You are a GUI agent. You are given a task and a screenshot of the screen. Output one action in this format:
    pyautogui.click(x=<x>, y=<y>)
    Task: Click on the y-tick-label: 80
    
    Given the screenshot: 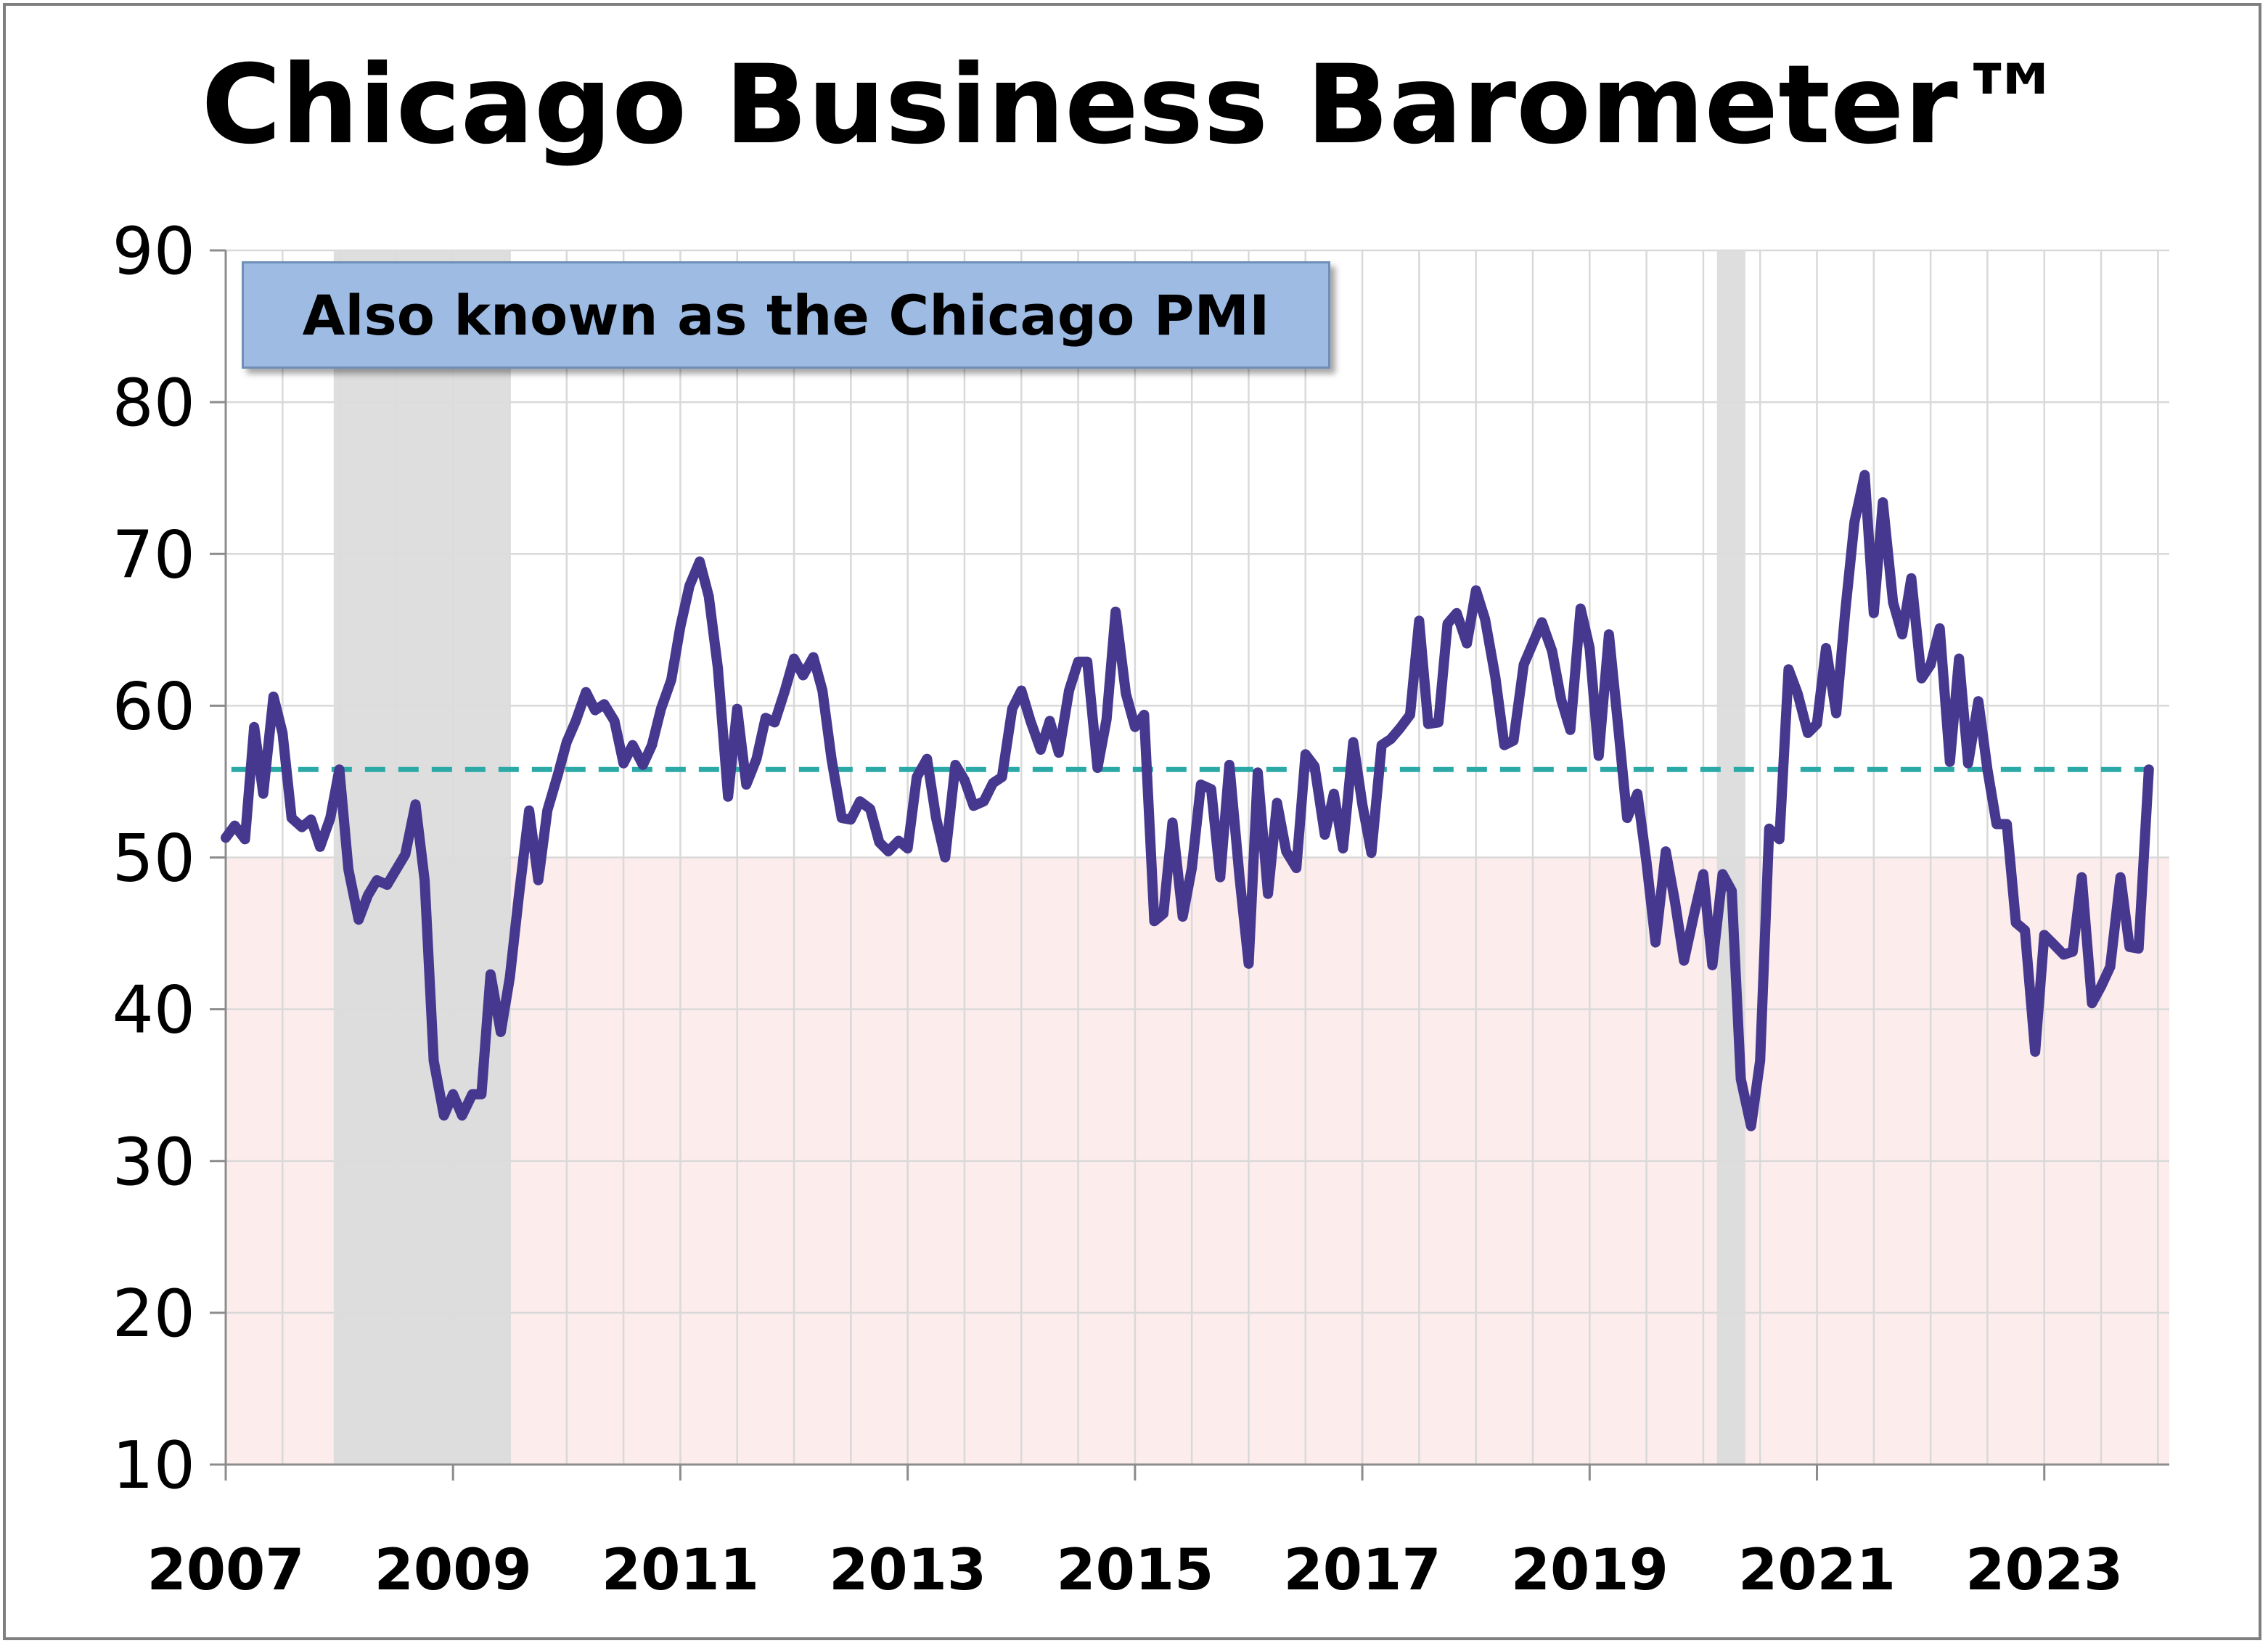 What is the action you would take?
    pyautogui.click(x=153, y=403)
    